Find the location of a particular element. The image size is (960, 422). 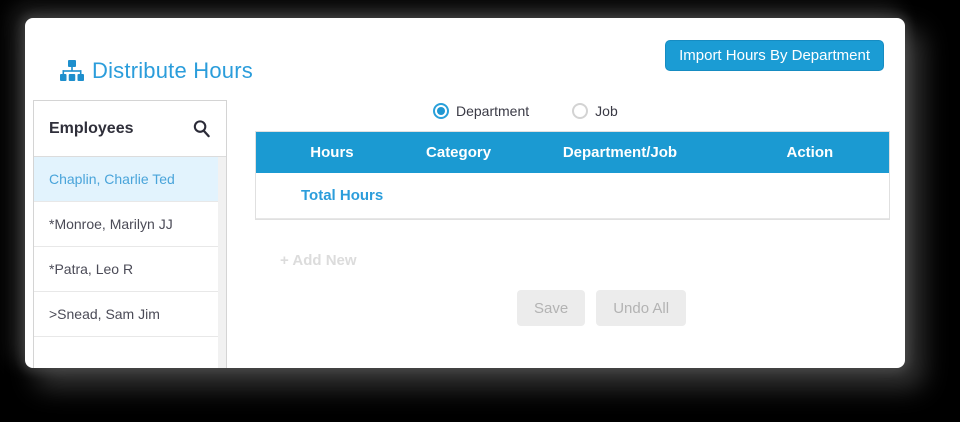

radio-job: Job is located at coordinates (595, 111).